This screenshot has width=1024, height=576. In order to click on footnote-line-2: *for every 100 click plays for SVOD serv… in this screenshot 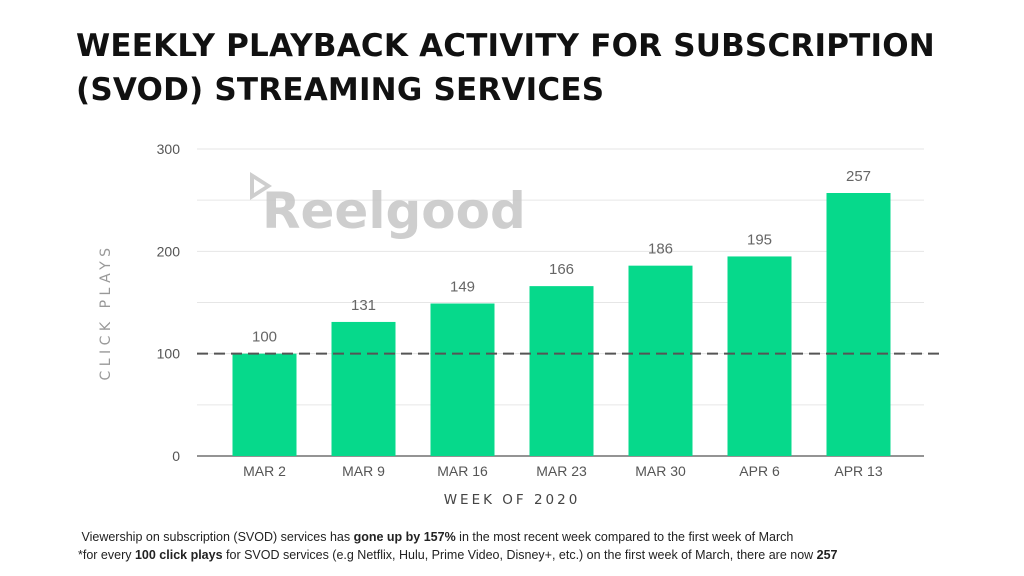, I will do `click(548, 555)`.